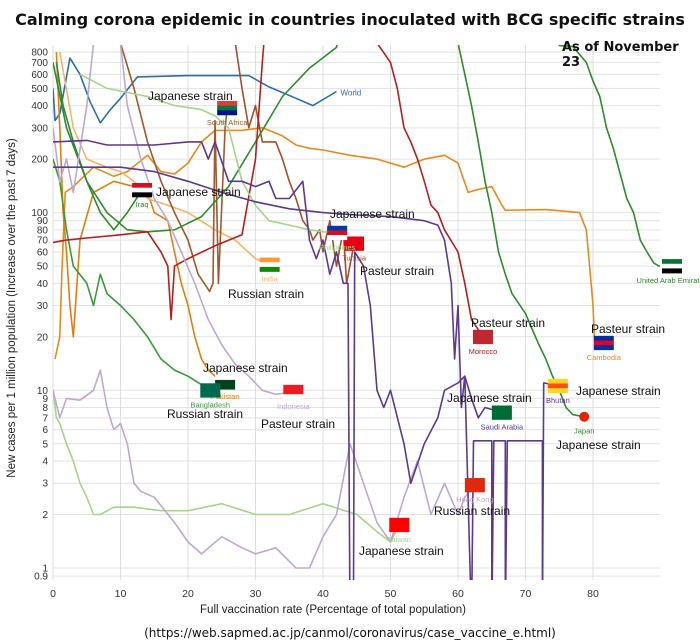  I want to click on x-tick-label: 30, so click(256, 594).